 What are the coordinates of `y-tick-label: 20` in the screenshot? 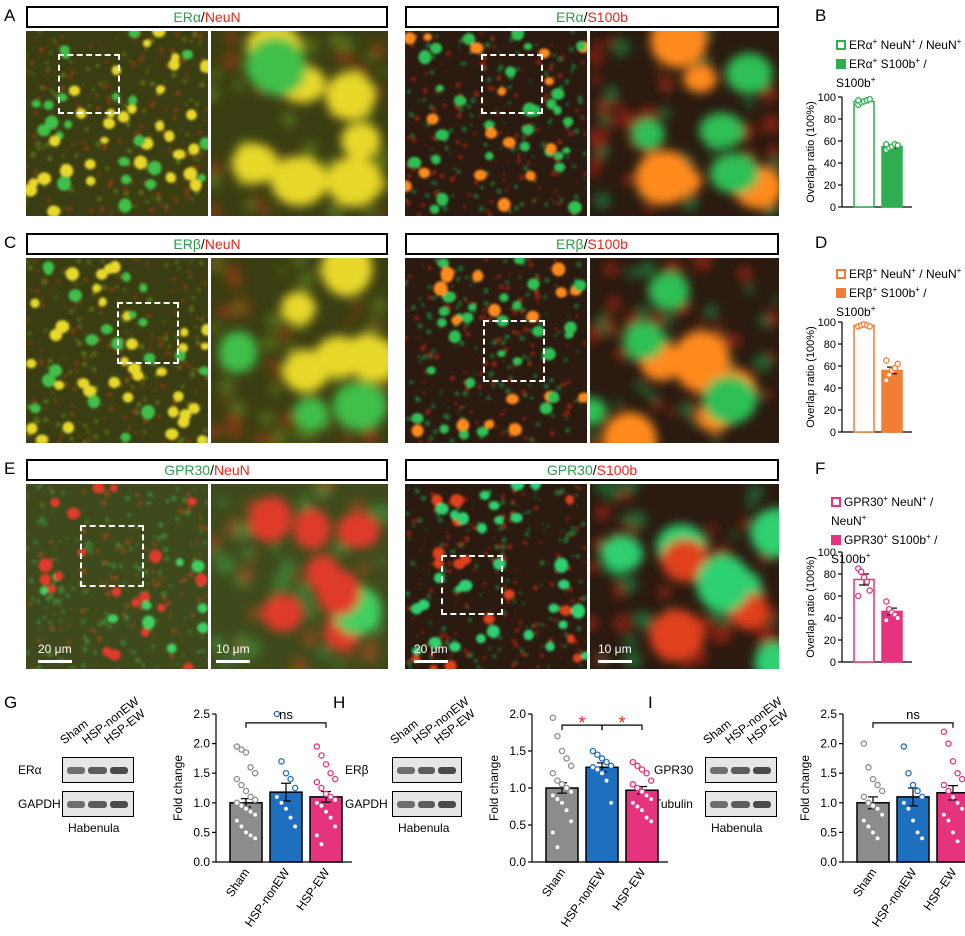 It's located at (830, 411).